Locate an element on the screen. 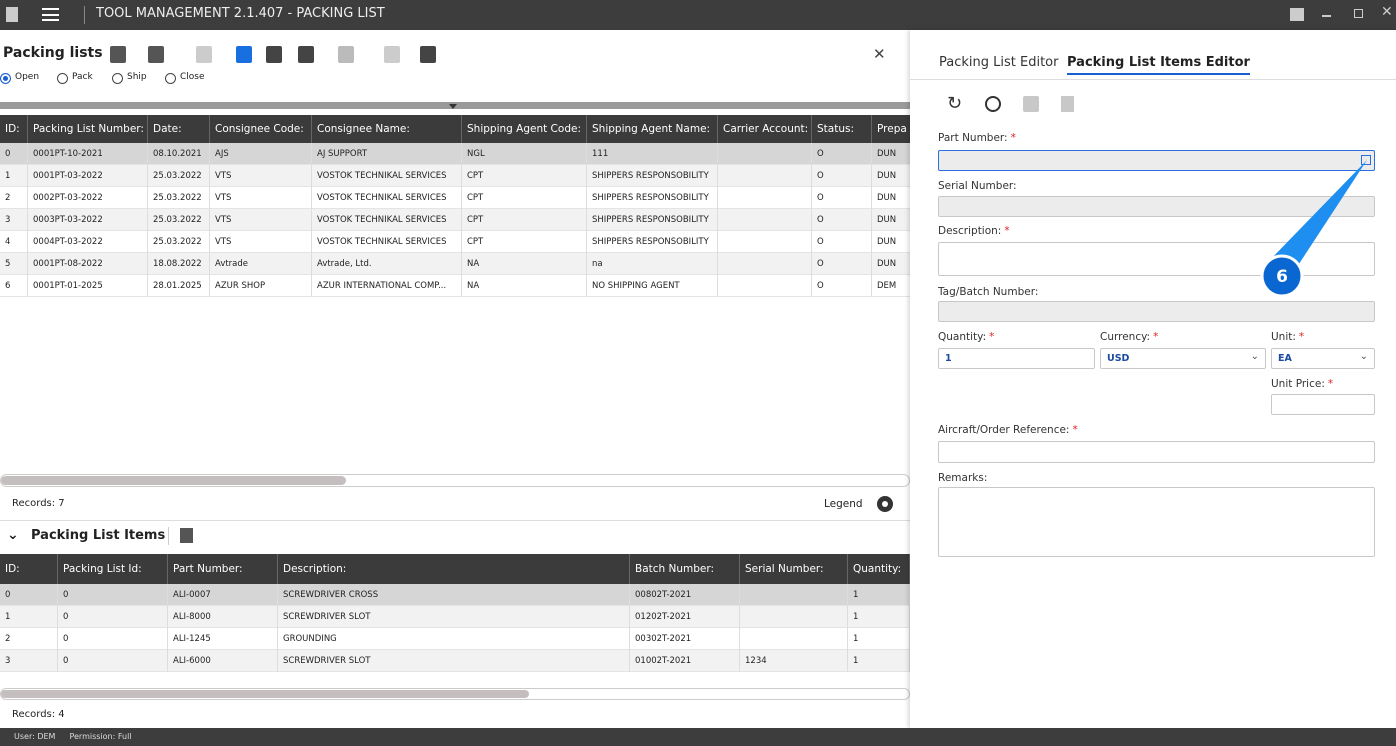  tab-active: Packing List Items Editor is located at coordinates (1158, 65).